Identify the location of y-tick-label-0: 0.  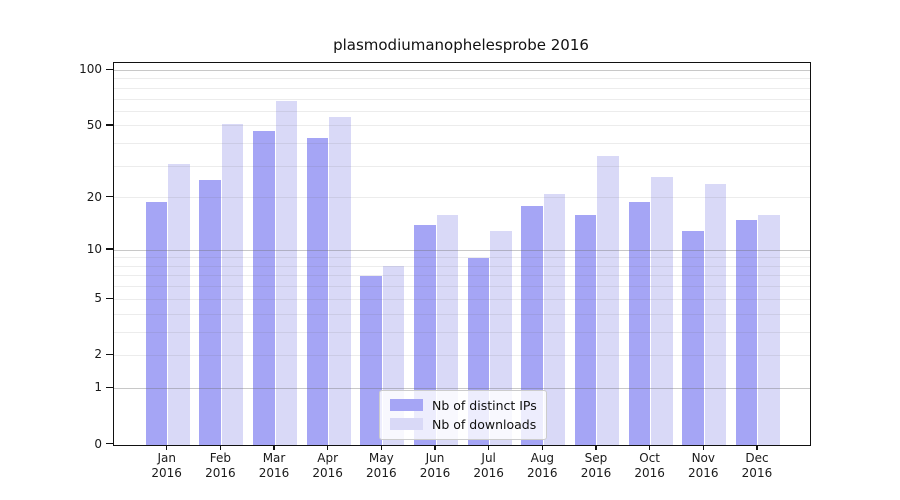
(98, 443).